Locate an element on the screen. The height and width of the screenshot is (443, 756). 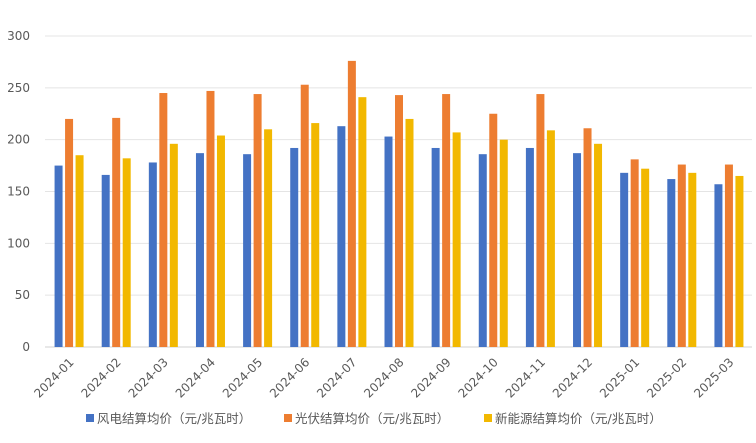
legend-label-1: 风电结算均价（元/兆瓦时） is located at coordinates (174, 418).